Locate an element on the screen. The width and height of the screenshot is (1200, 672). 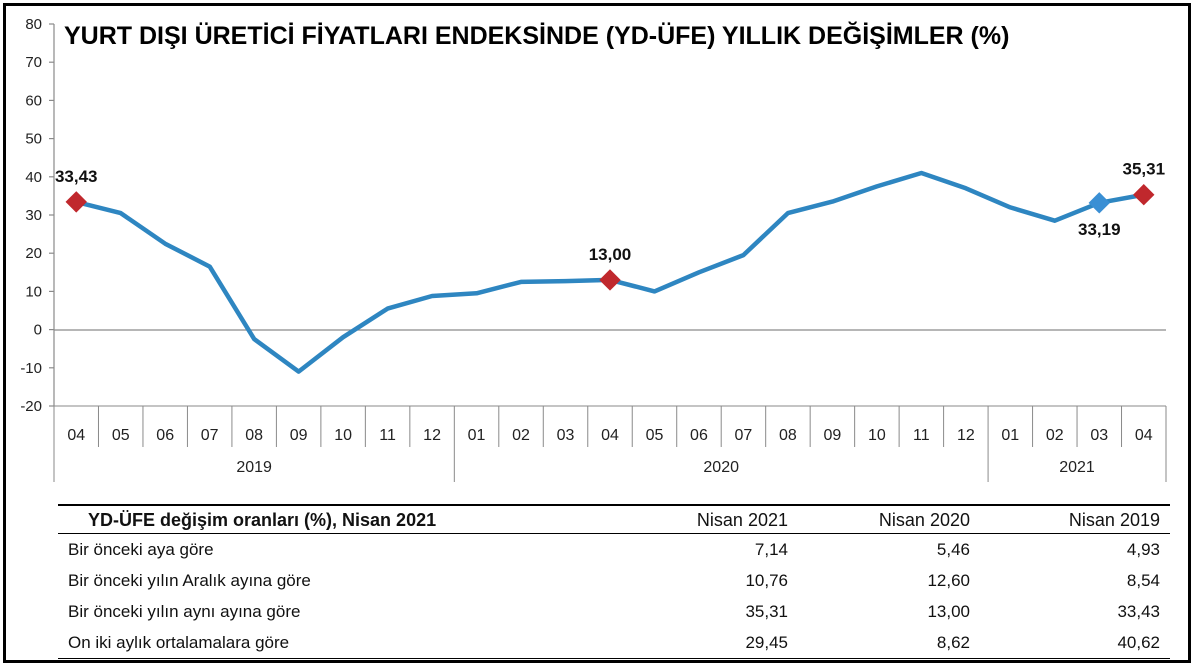
data-label: 13,00 is located at coordinates (610, 254).